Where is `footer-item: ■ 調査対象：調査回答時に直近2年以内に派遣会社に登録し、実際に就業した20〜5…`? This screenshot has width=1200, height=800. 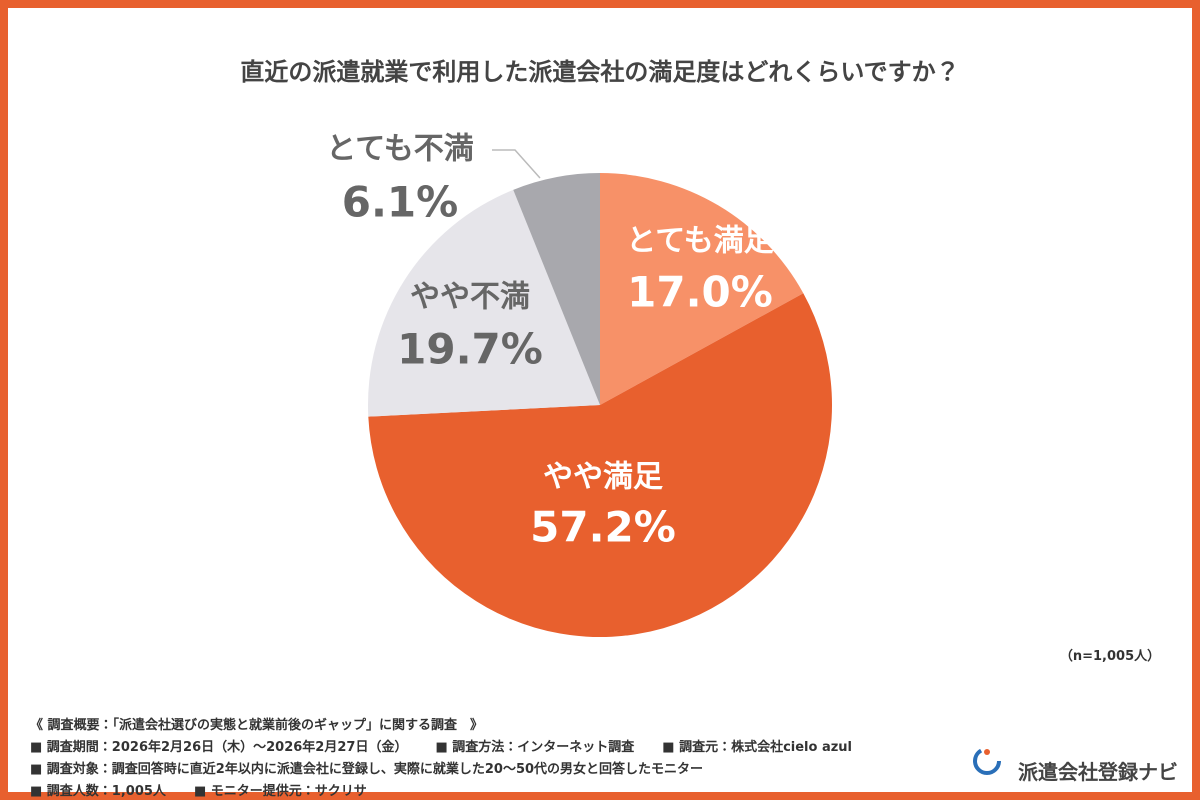
footer-item: ■ 調査対象：調査回答時に直近2年以内に派遣会社に登録し、実際に就業した20〜5… is located at coordinates (367, 769).